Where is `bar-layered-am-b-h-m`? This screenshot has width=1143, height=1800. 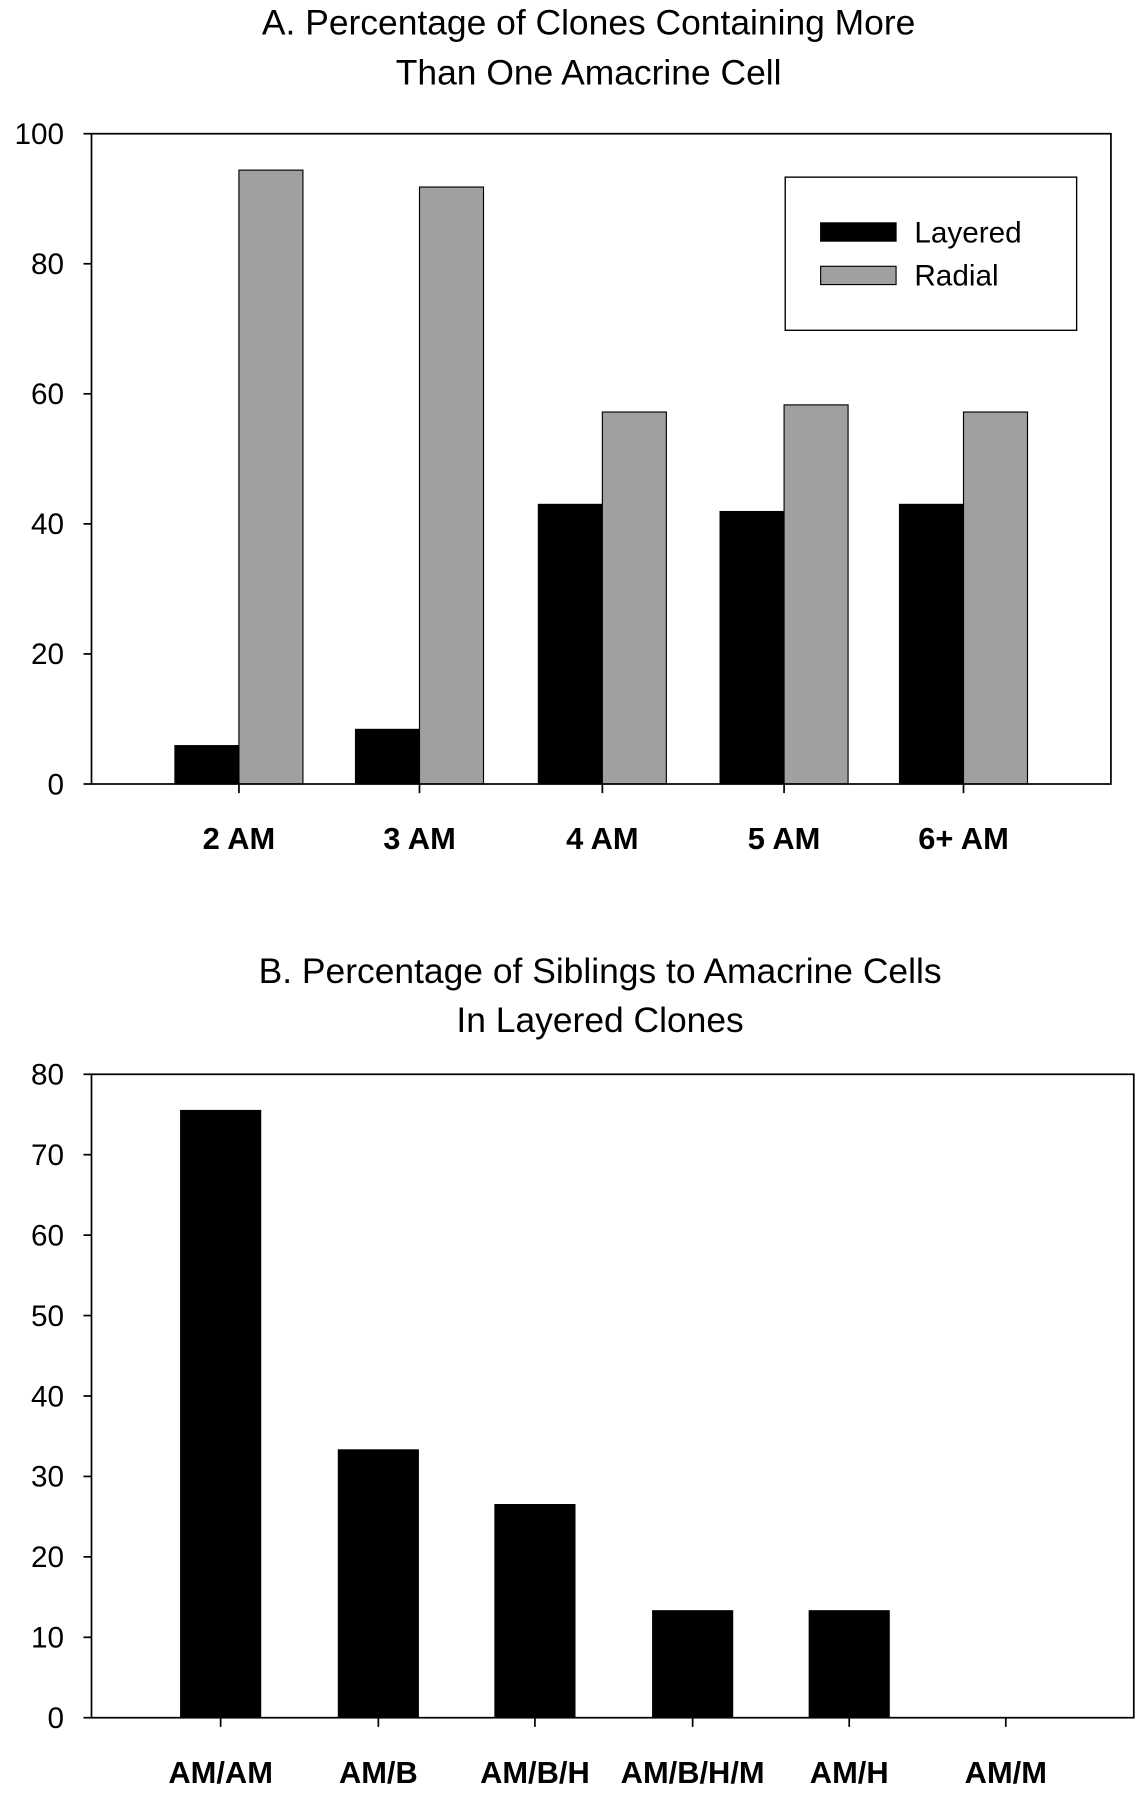
bar-layered-am-b-h-m is located at coordinates (693, 1664).